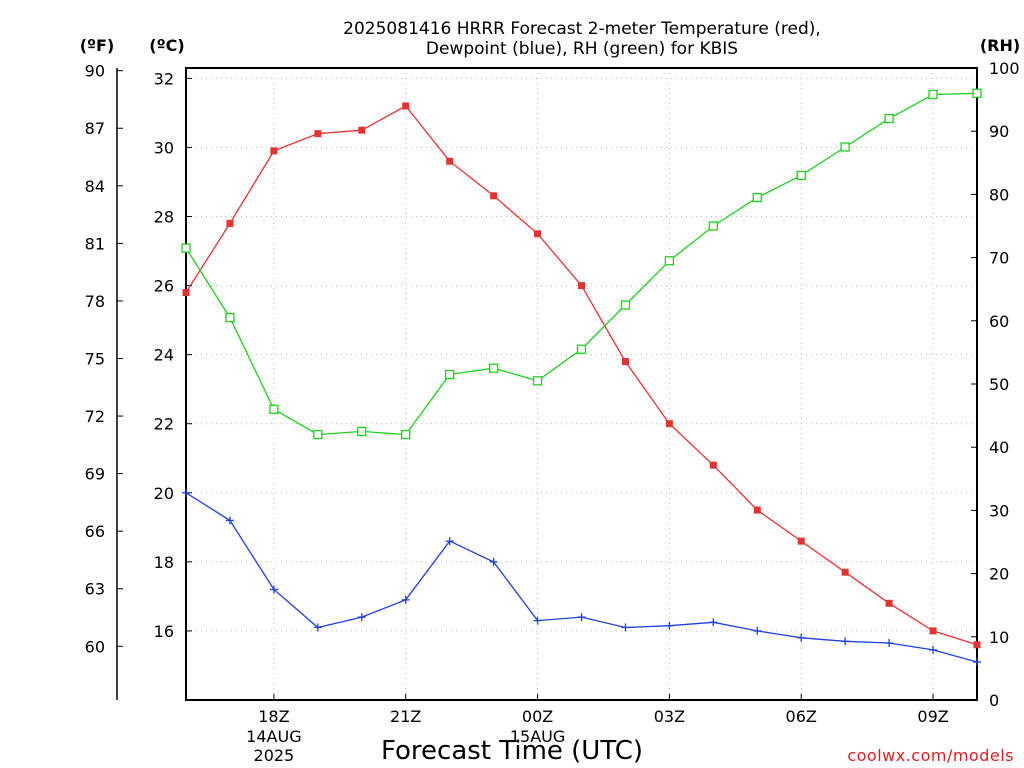 Image resolution: width=1024 pixels, height=768 pixels. What do you see at coordinates (95, 358) in the screenshot?
I see `fahrenheit-tick-label: 75` at bounding box center [95, 358].